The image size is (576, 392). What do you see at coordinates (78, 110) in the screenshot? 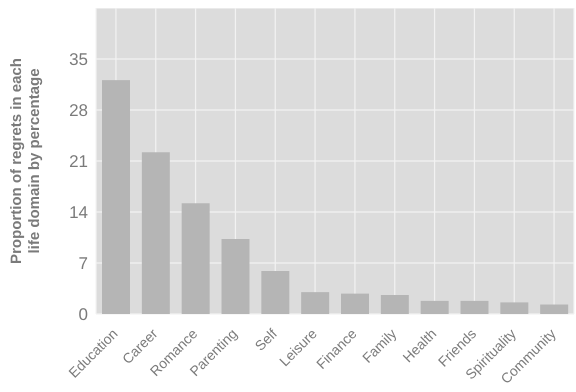
I see `y-tick-label: 28` at bounding box center [78, 110].